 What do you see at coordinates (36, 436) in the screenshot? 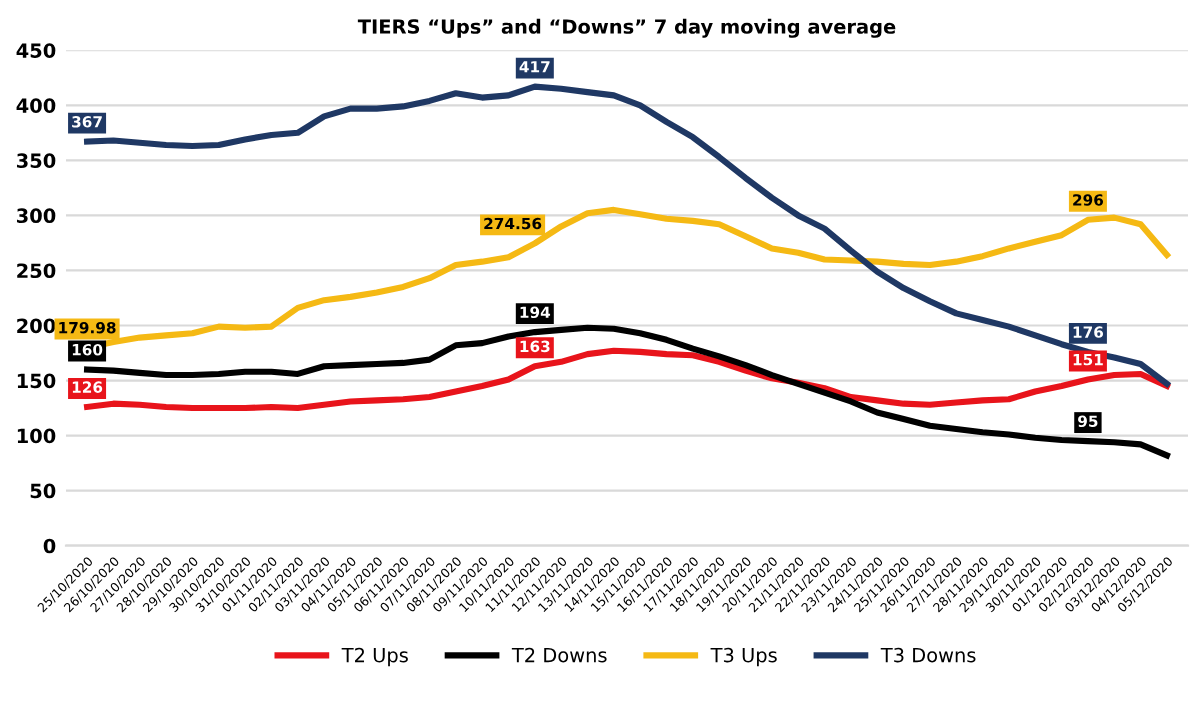
I see `y-tick-label: 100` at bounding box center [36, 436].